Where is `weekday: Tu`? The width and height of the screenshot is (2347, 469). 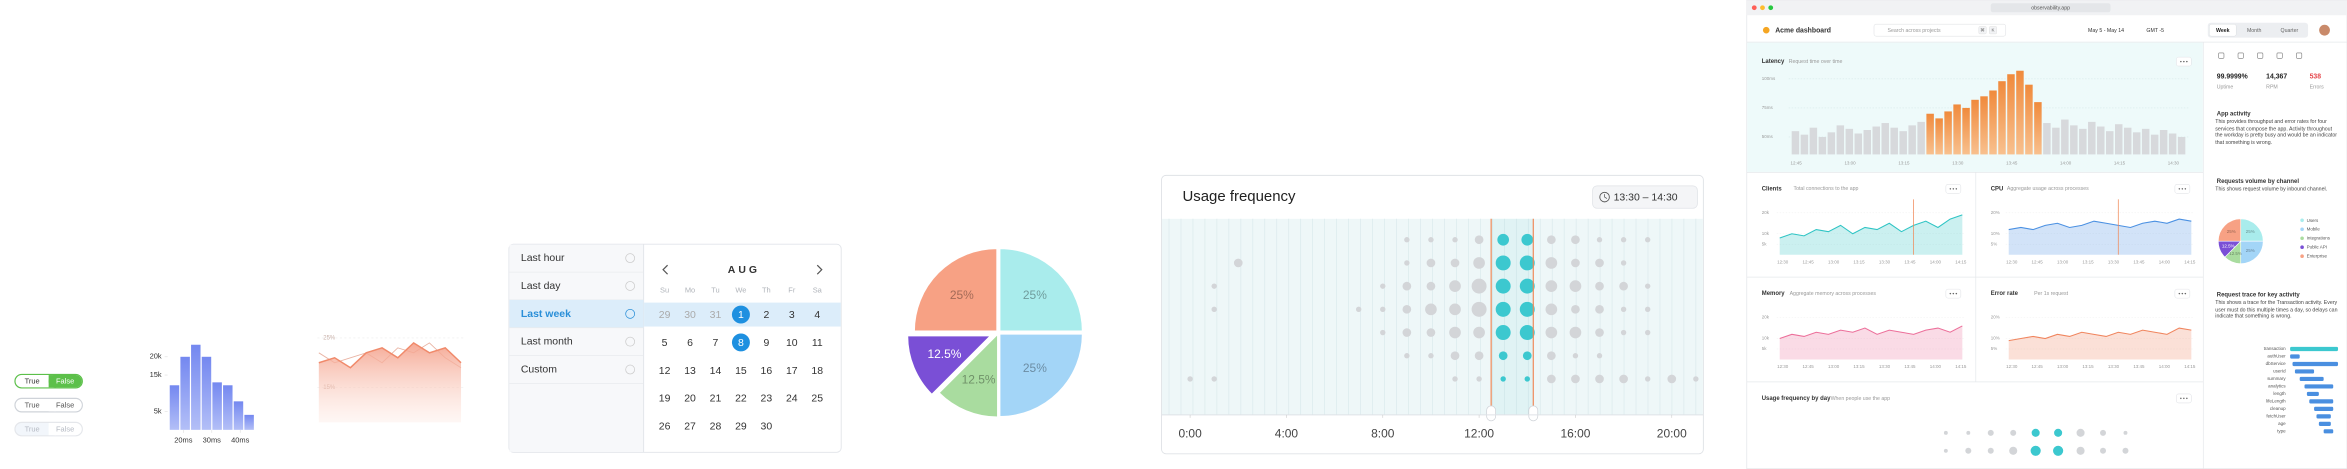 weekday: Tu is located at coordinates (715, 290).